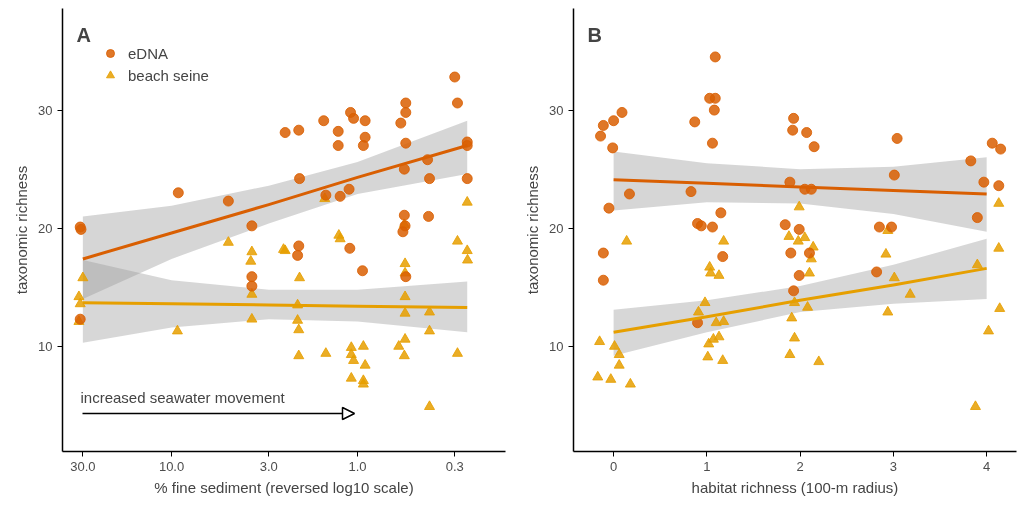 The image size is (1023, 506). Describe the element at coordinates (357, 466) in the screenshot. I see `x-tick-label: 1.0` at that location.